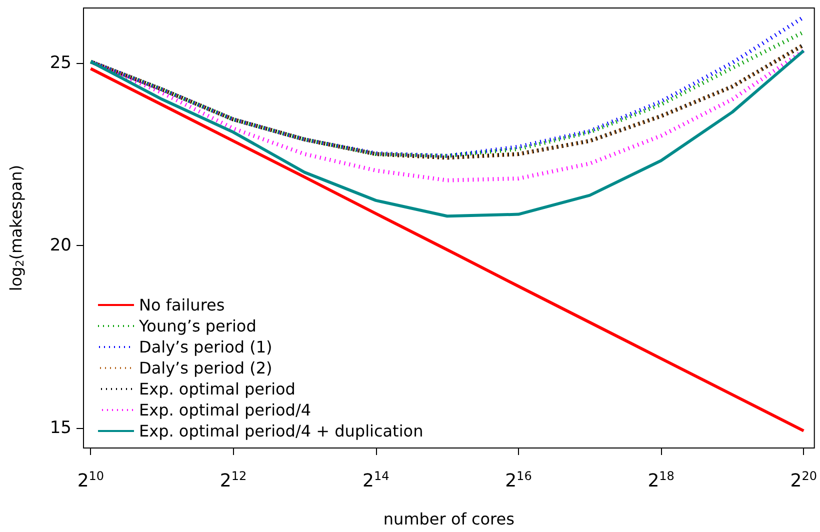 This screenshot has height=532, width=820. Describe the element at coordinates (205, 368) in the screenshot. I see `legend-label: Daly’s period (2)` at that location.